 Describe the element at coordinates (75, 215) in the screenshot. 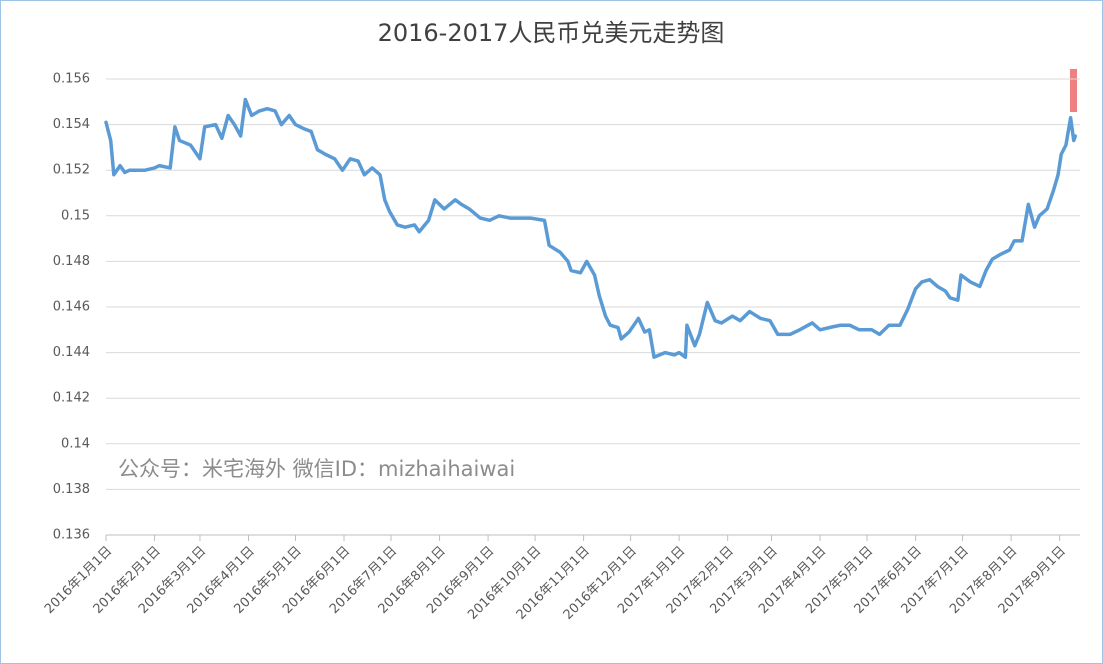

I see `y-tick-label: 0.15` at that location.